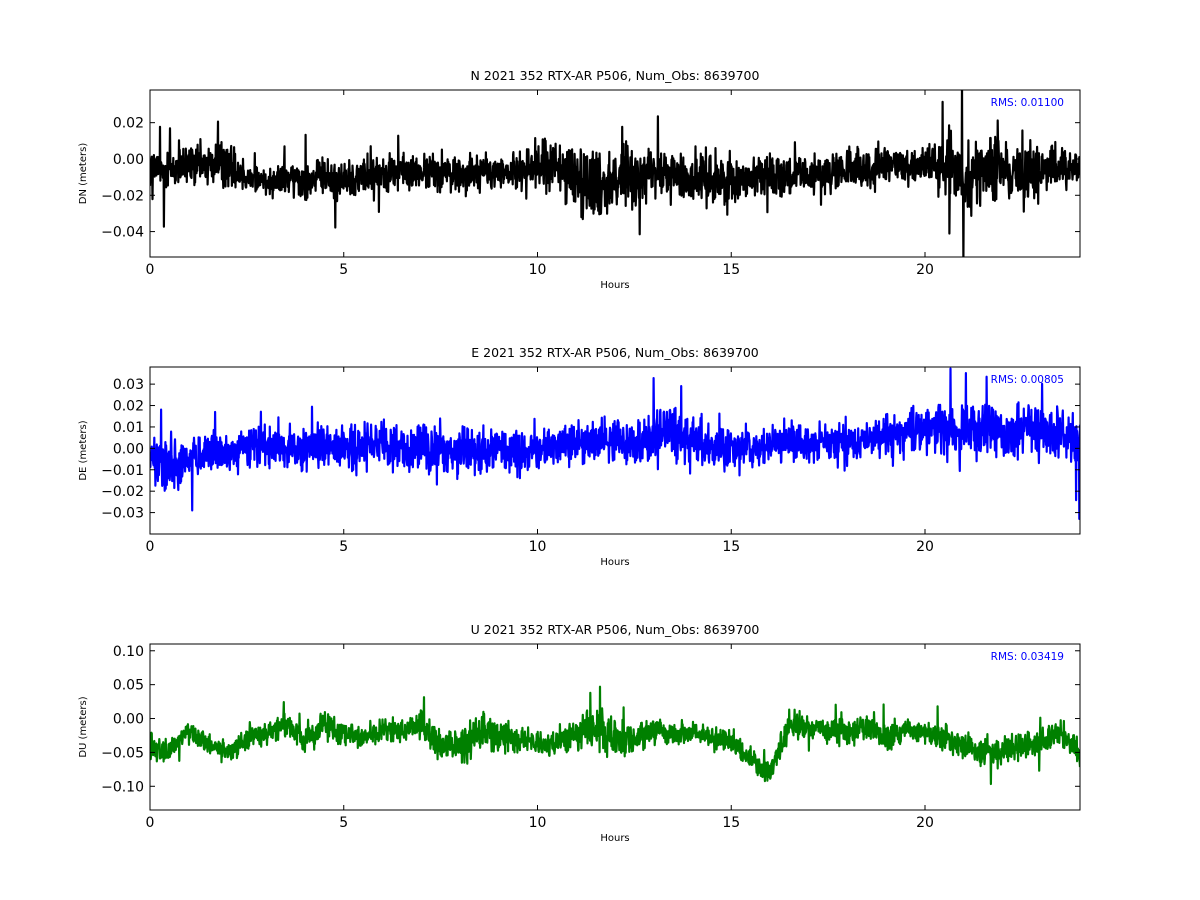  What do you see at coordinates (1027, 380) in the screenshot?
I see `rms-annotation: RMS: 0.00805` at bounding box center [1027, 380].